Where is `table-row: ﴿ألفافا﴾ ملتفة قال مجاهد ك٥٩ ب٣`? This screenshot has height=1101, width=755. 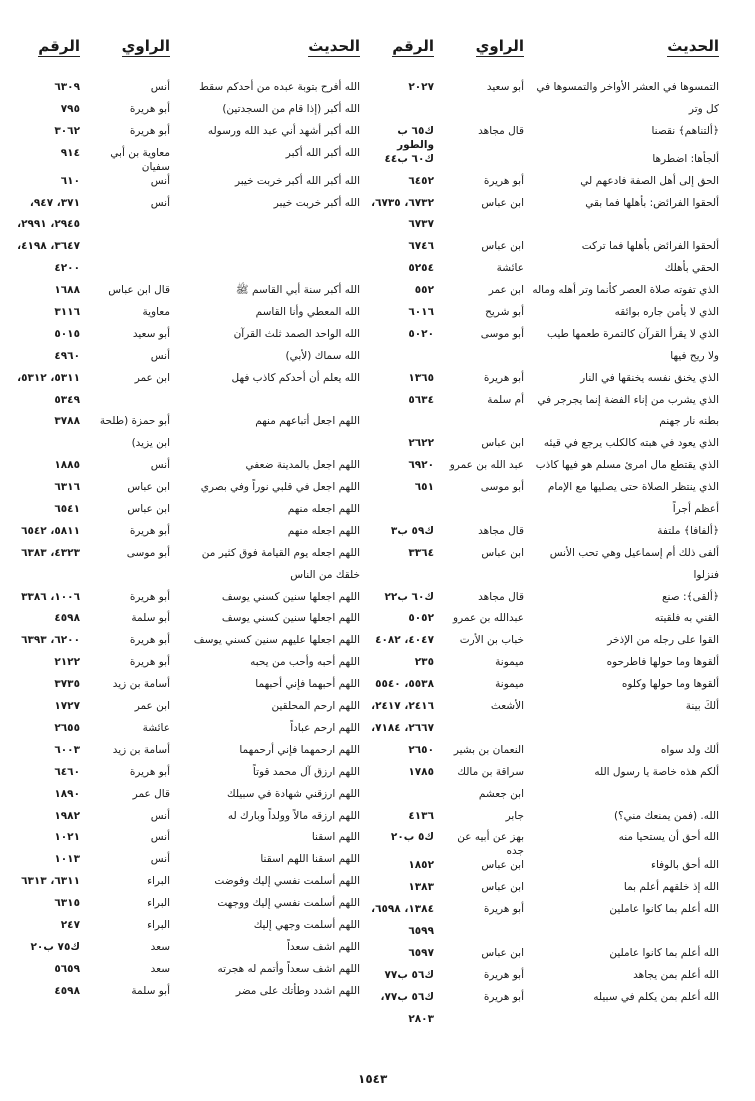 table-row: ﴿ألفافا﴾ ملتفة قال مجاهد ك٥٩ ب٣ is located at coordinates (541, 535).